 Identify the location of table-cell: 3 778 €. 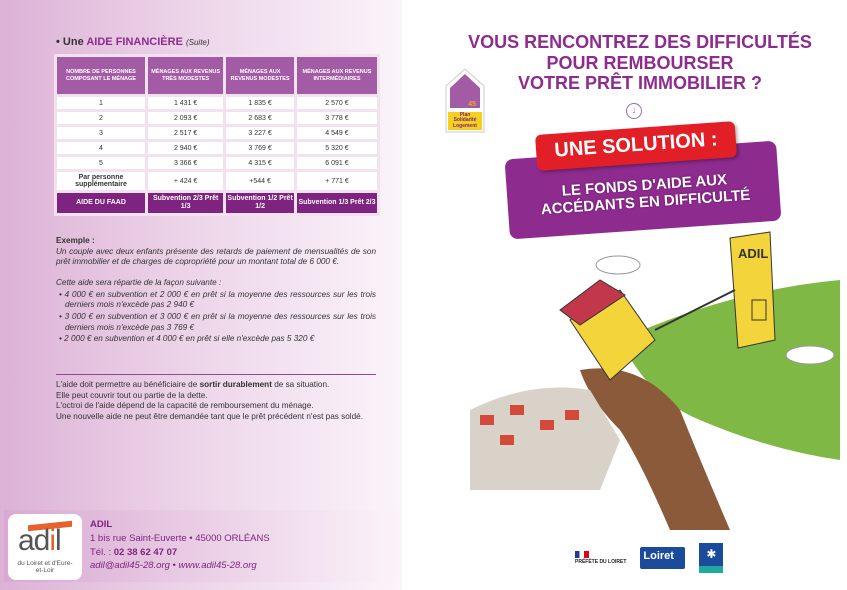
(336, 118).